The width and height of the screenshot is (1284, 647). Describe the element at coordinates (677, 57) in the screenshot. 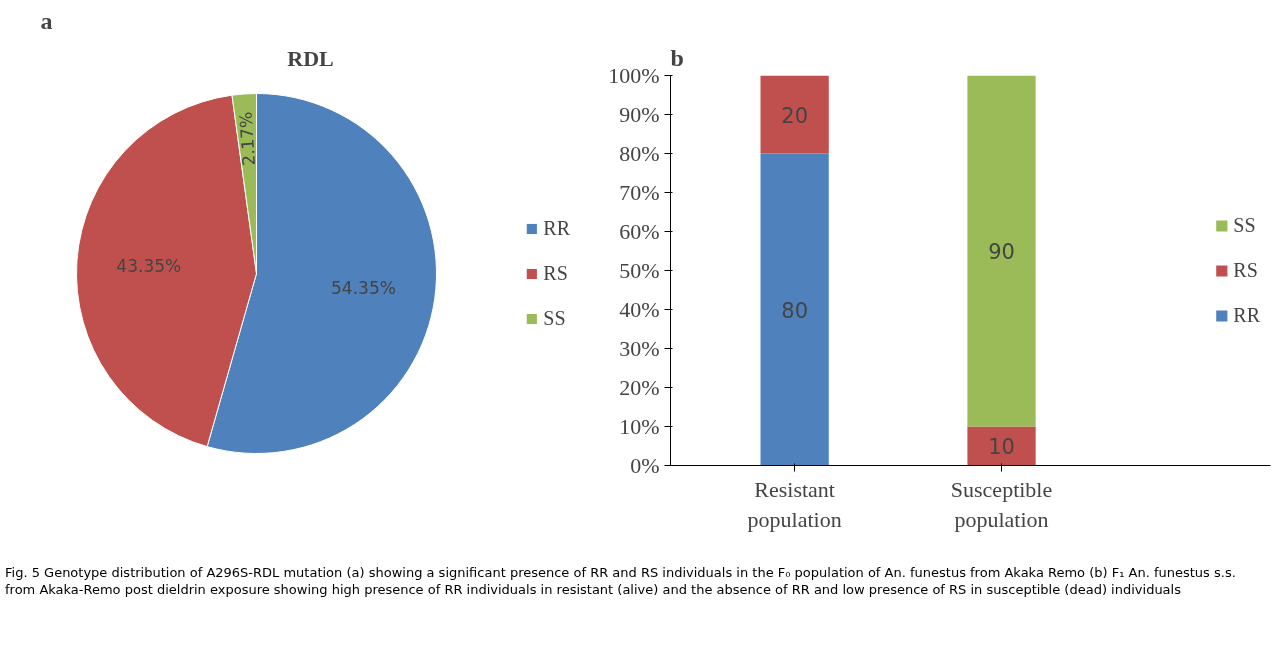

I see `chart-title: b` at that location.